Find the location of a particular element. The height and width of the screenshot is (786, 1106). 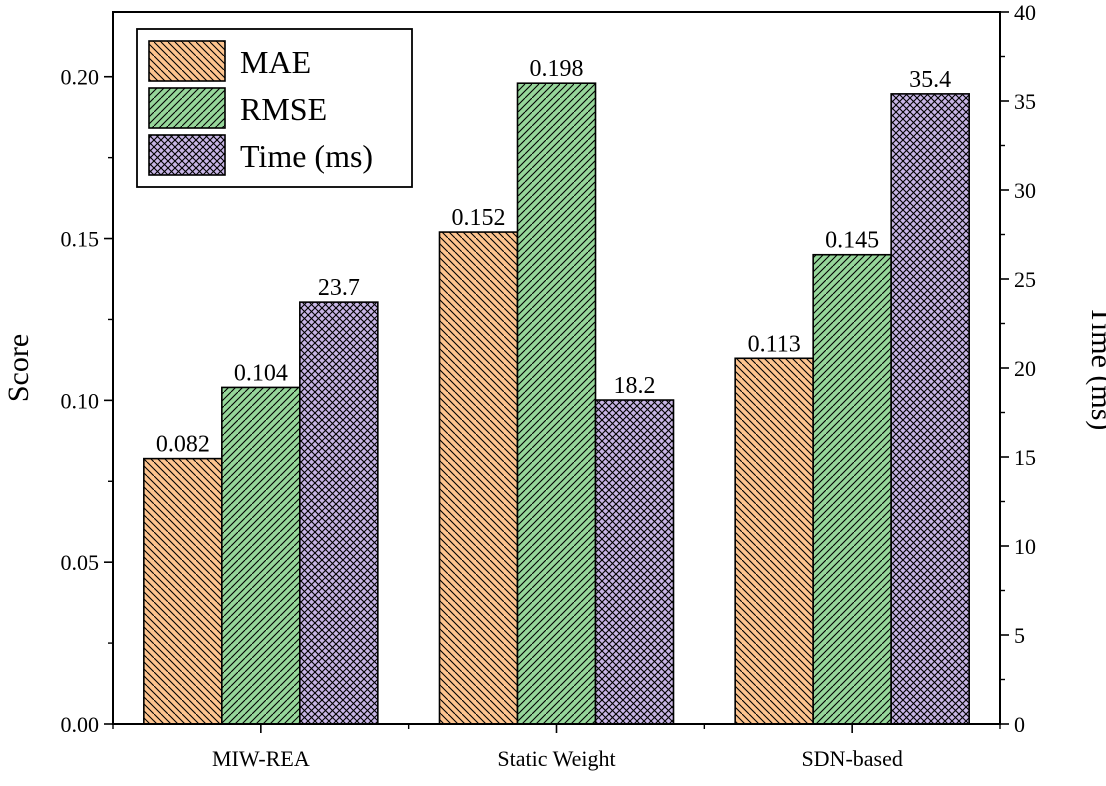

y2-tick-label: 10 is located at coordinates (1025, 546).